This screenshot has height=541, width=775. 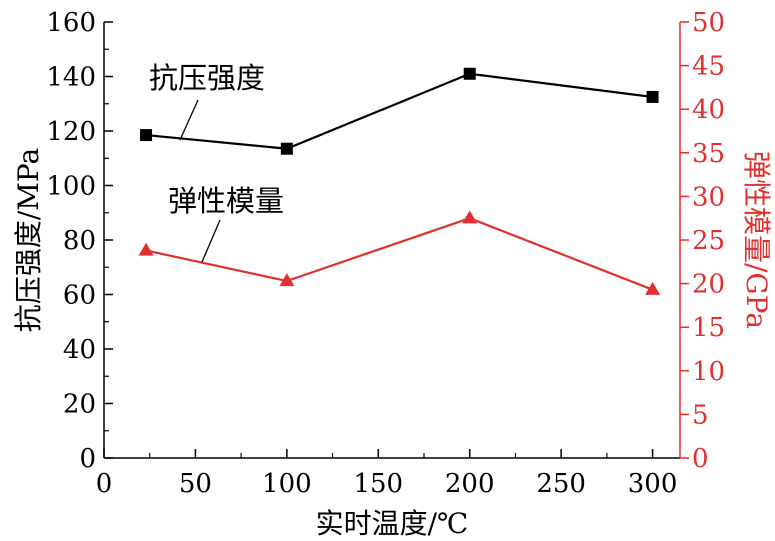 What do you see at coordinates (708, 23) in the screenshot?
I see `y-right-tick-label: 50` at bounding box center [708, 23].